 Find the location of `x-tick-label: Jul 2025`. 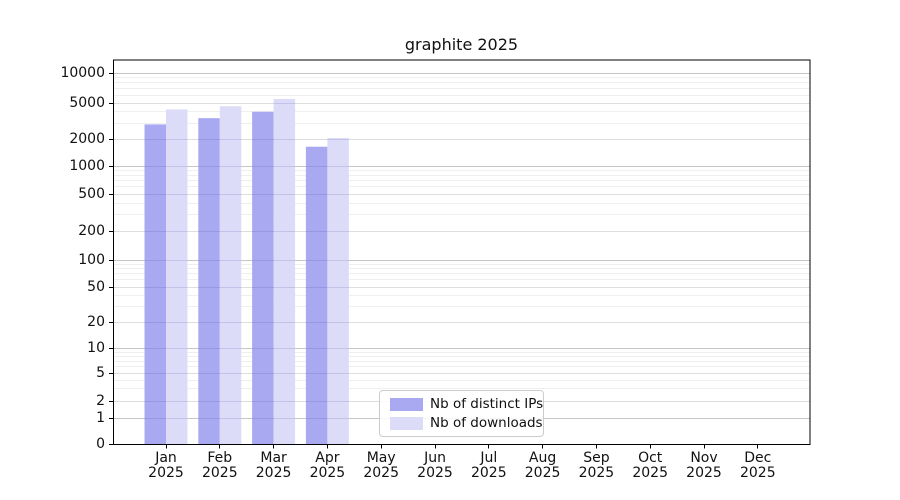

x-tick-label: Jul 2025 is located at coordinates (489, 466).